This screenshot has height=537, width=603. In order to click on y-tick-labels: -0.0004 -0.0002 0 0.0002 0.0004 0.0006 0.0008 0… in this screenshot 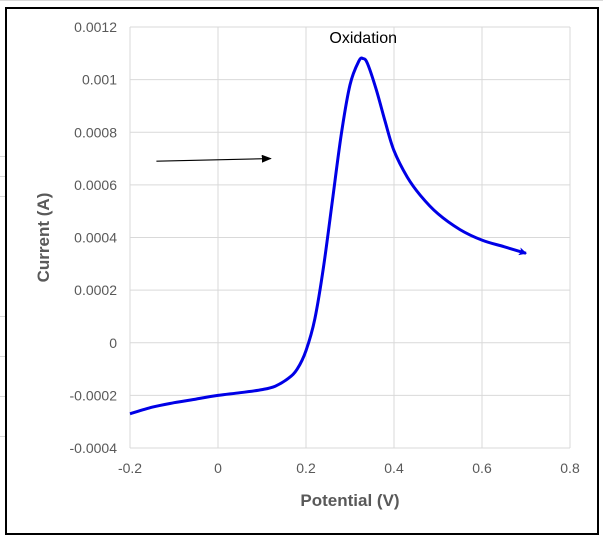, I will do `click(94, 237)`.